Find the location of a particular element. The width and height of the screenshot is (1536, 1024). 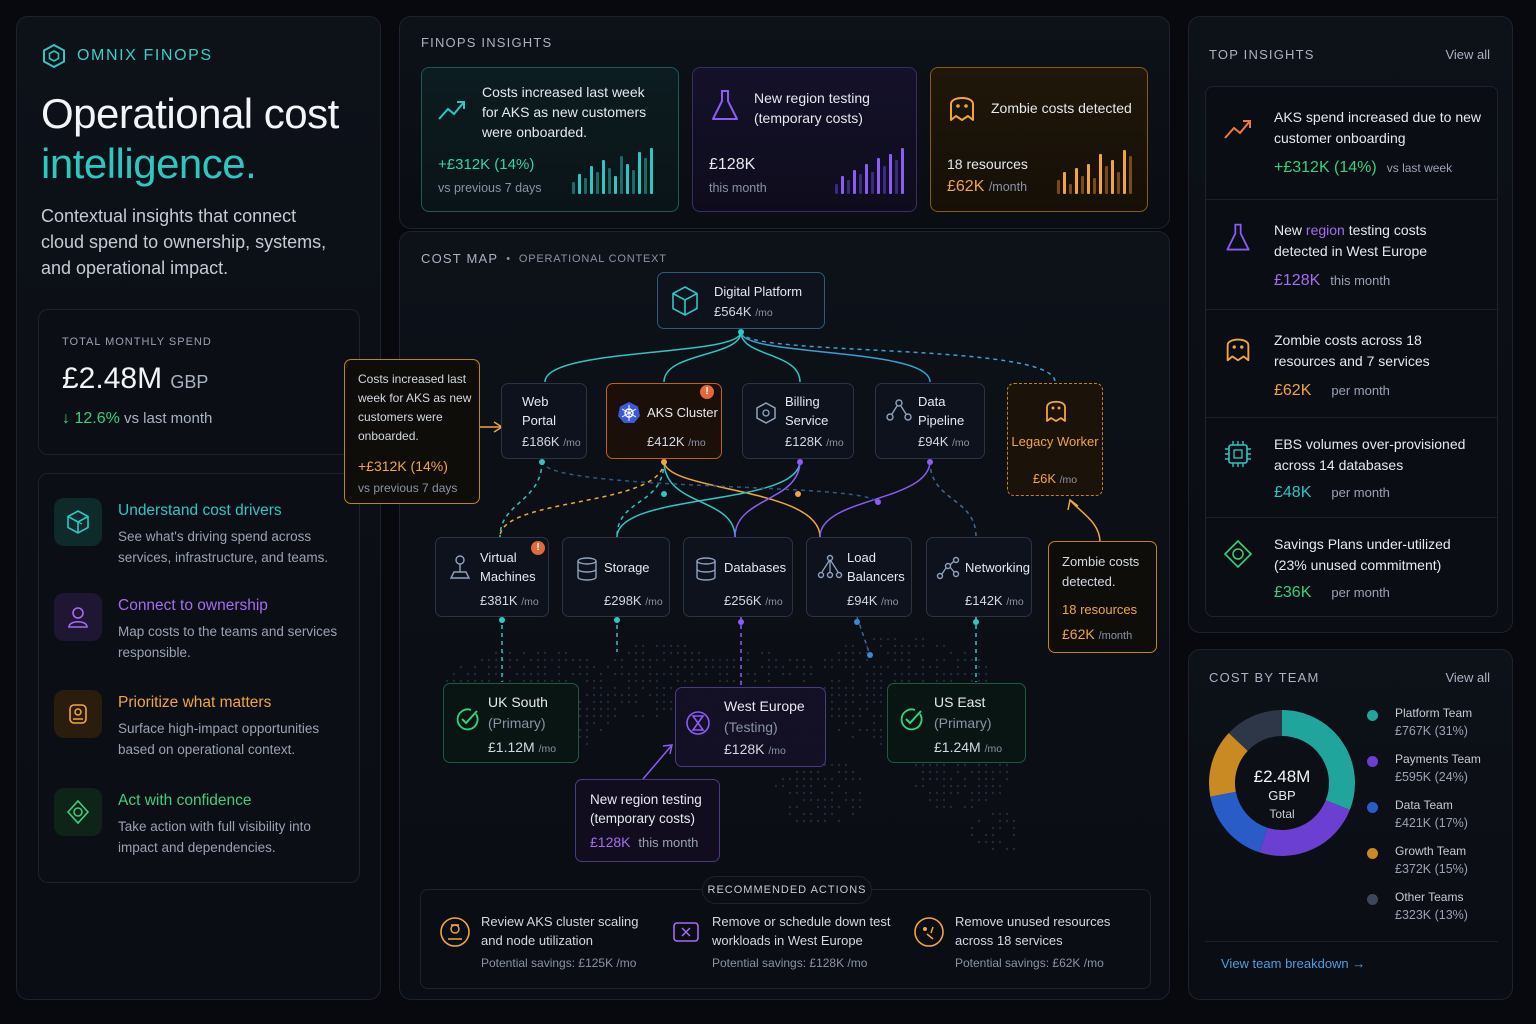

top-insight-value: £128K this month is located at coordinates (1332, 281).